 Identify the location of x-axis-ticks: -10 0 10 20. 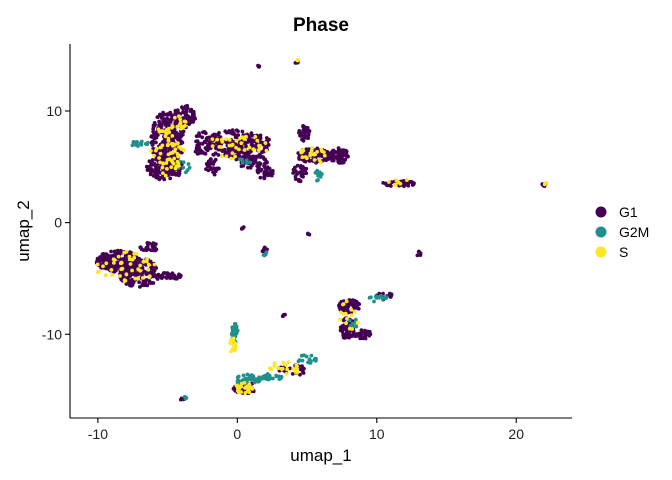
(306, 430).